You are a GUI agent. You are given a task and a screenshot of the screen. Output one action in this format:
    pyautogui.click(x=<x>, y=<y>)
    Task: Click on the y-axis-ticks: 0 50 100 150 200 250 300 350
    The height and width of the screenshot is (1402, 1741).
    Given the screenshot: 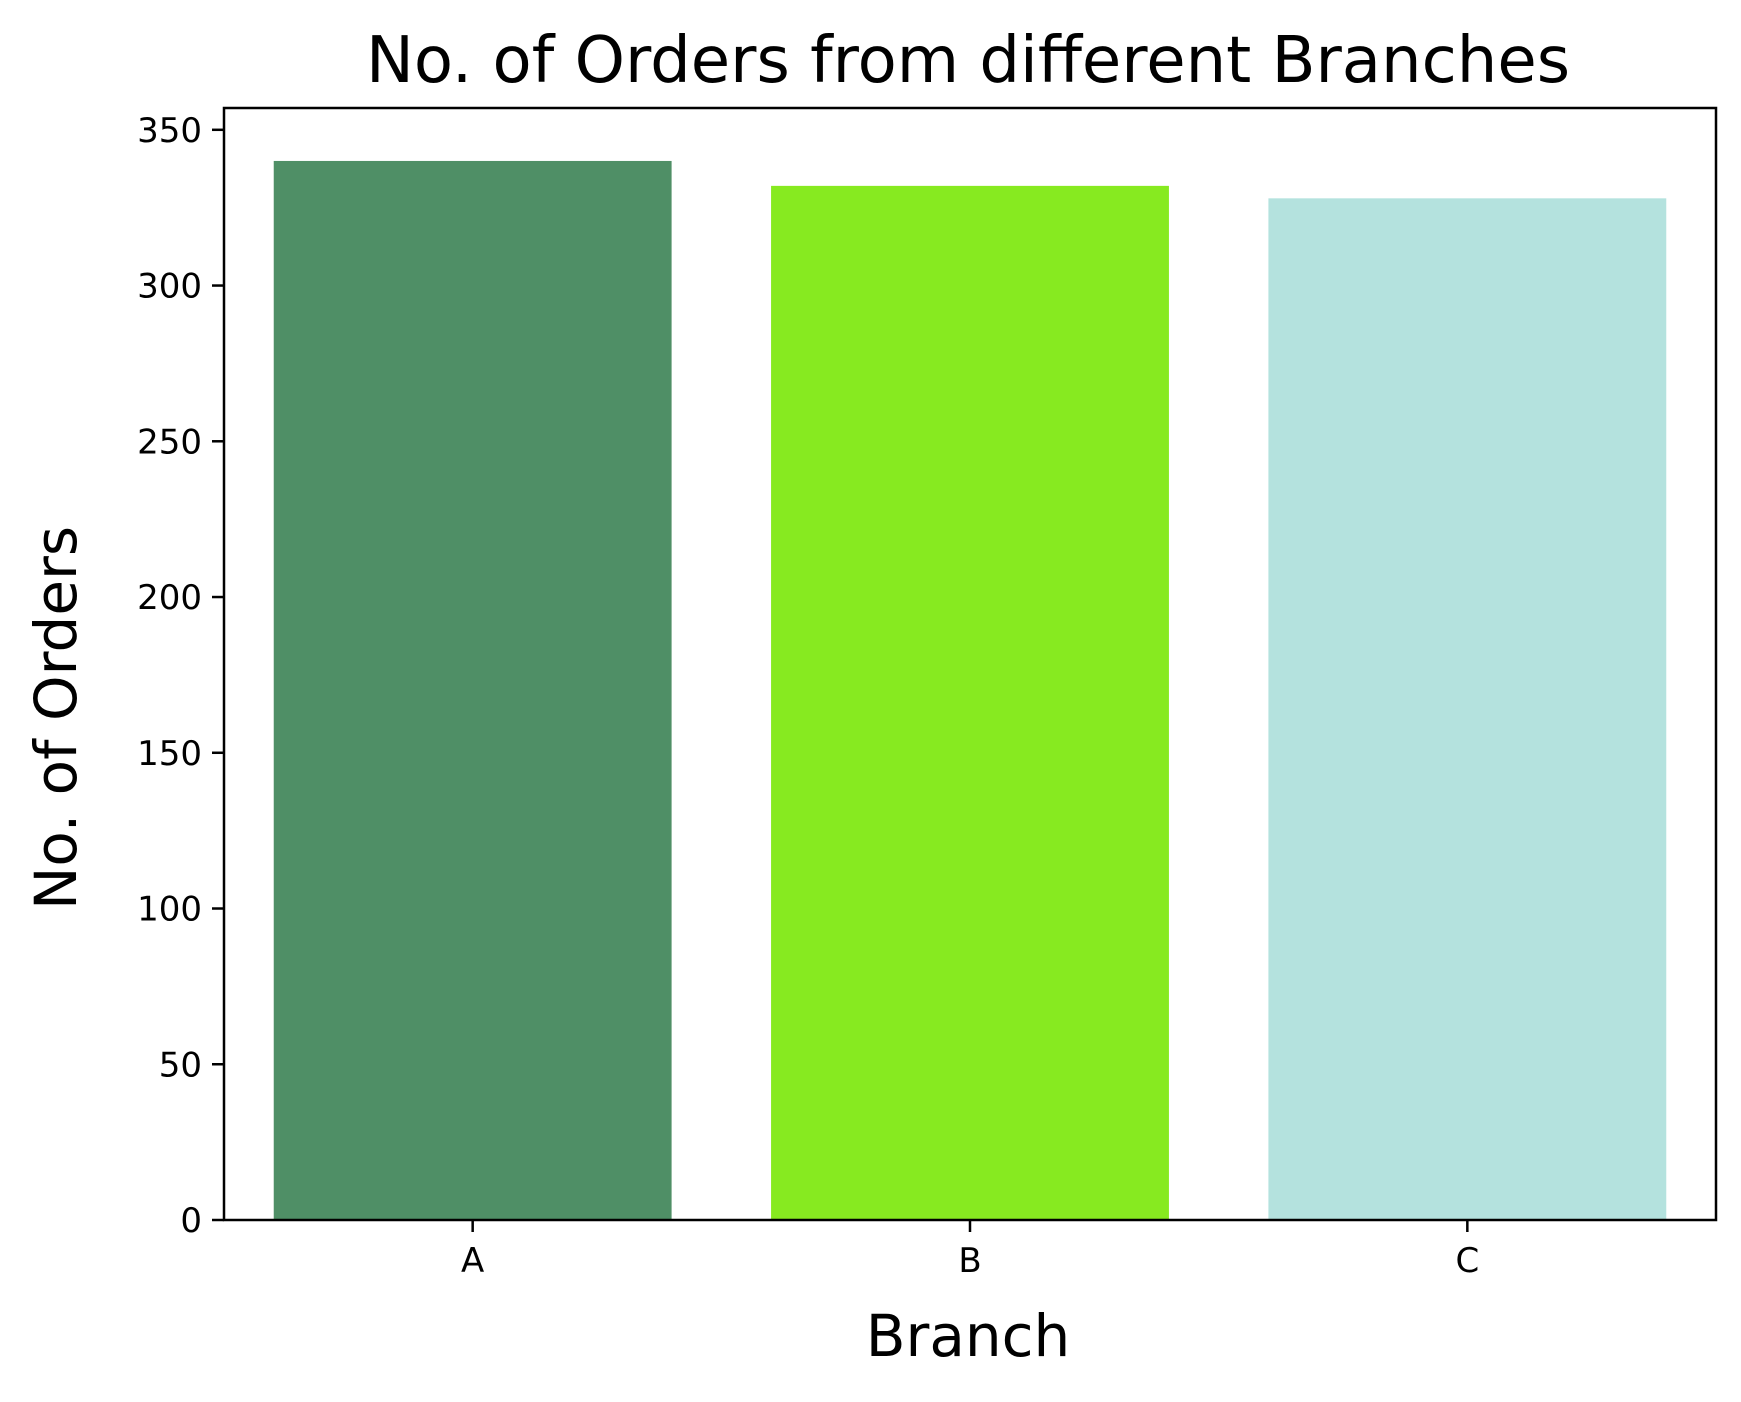 What is the action you would take?
    pyautogui.click(x=180, y=676)
    